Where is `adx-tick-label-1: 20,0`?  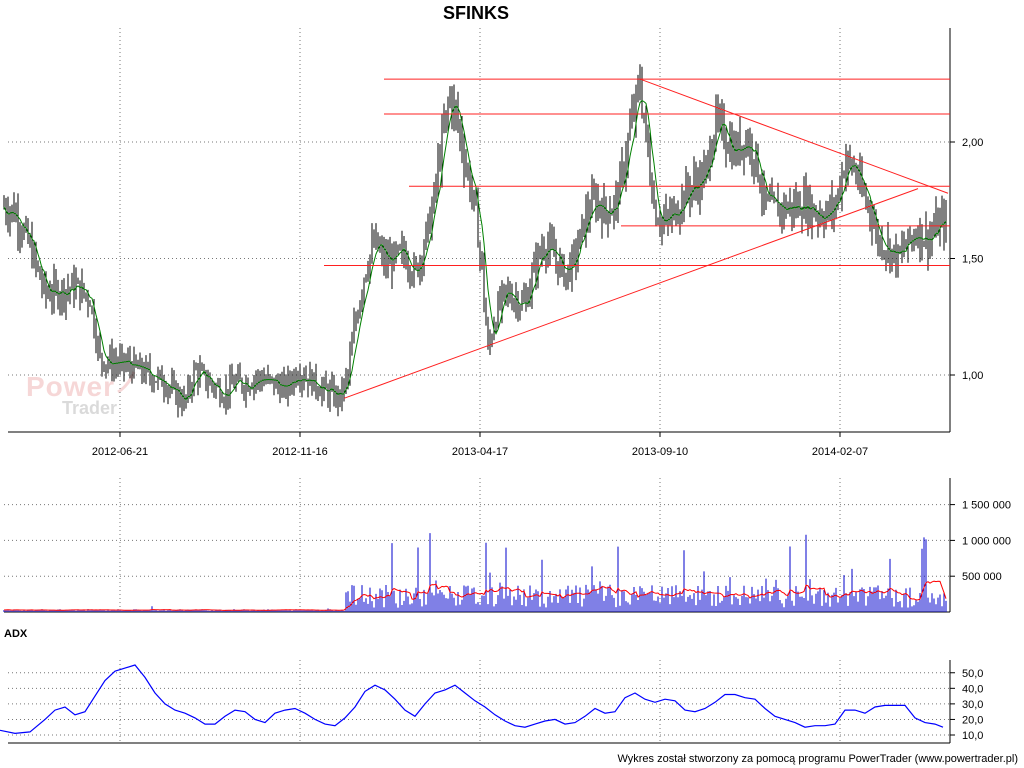
adx-tick-label-1: 20,0 is located at coordinates (972, 720).